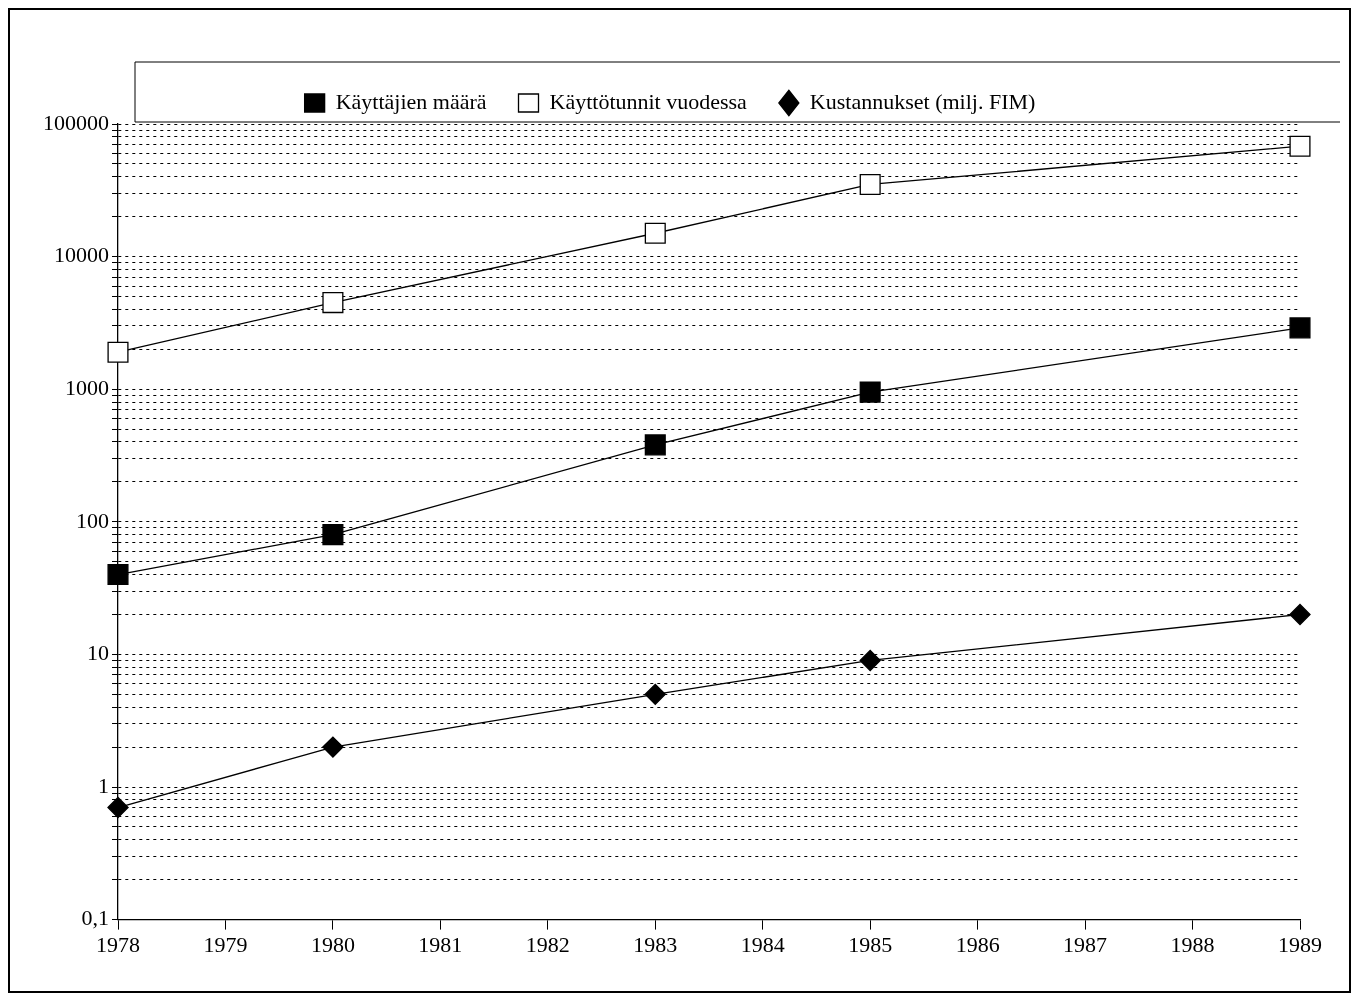 This screenshot has height=997, width=1361. Describe the element at coordinates (332, 944) in the screenshot. I see `x-tick-label: 1980` at that location.